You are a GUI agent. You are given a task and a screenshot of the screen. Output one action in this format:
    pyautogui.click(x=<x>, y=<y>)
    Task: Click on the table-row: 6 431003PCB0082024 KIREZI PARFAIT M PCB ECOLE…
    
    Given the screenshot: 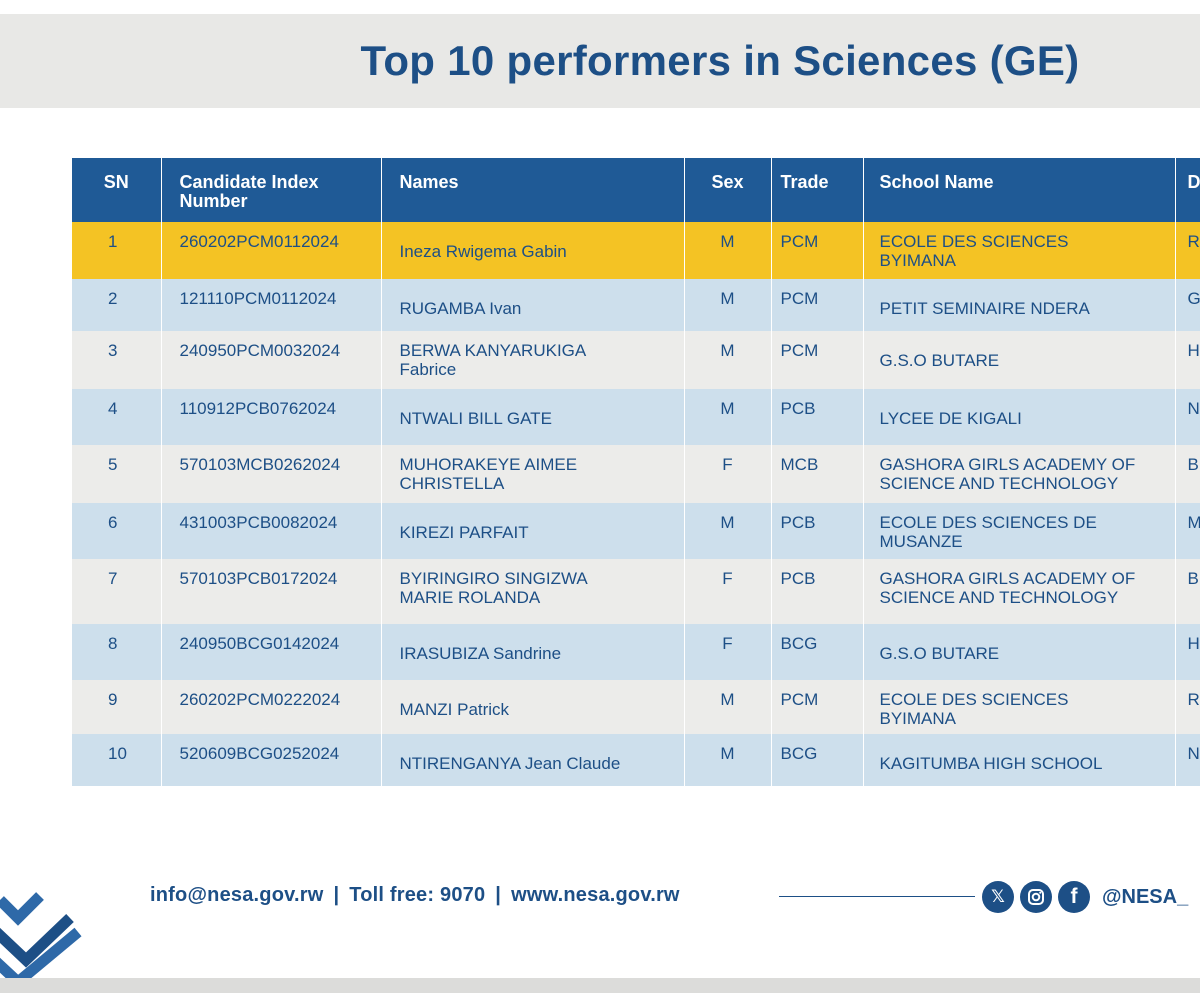 What is the action you would take?
    pyautogui.click(x=636, y=531)
    